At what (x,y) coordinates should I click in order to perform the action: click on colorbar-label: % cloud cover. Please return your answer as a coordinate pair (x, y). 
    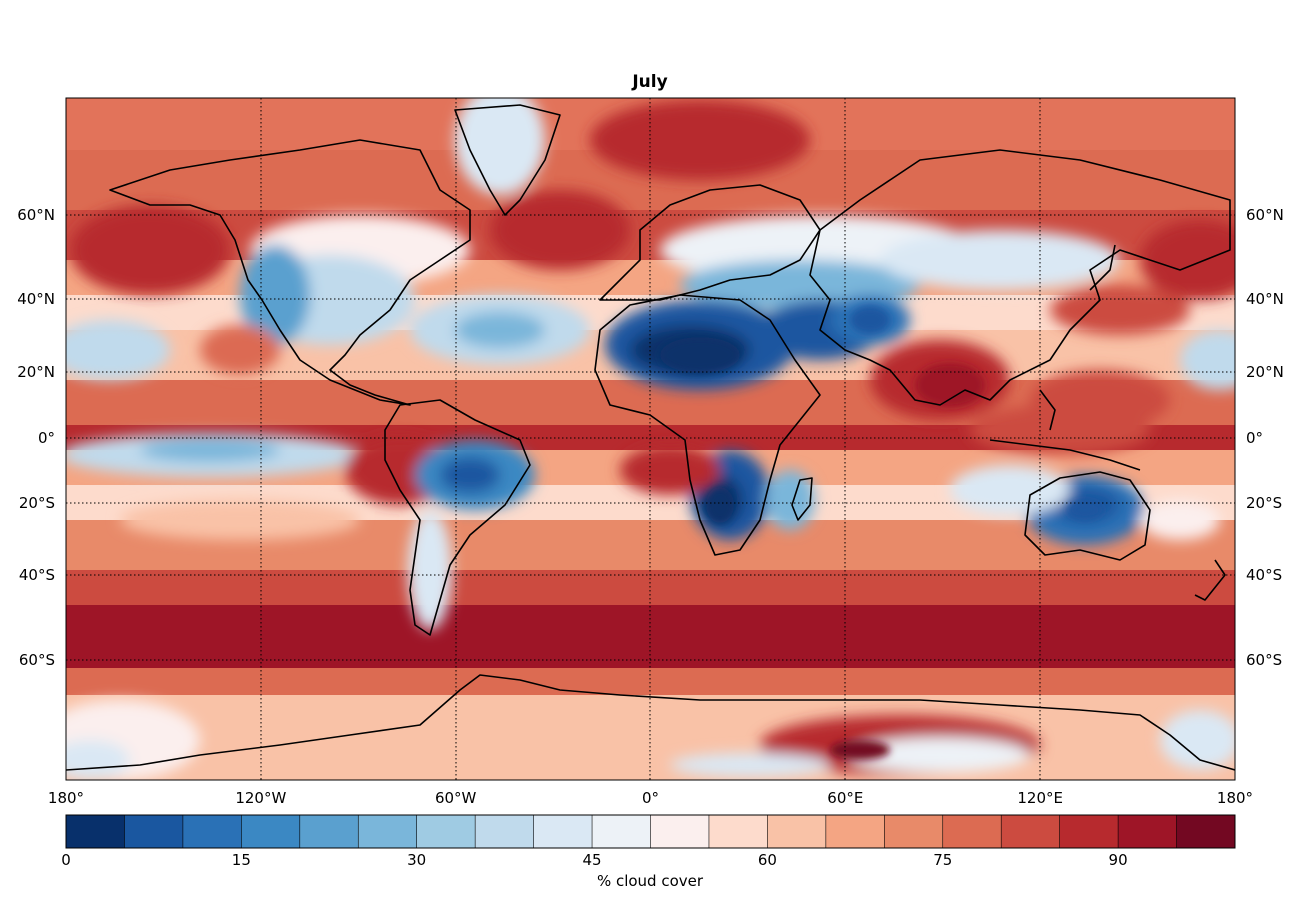
    Looking at the image, I should click on (650, 881).